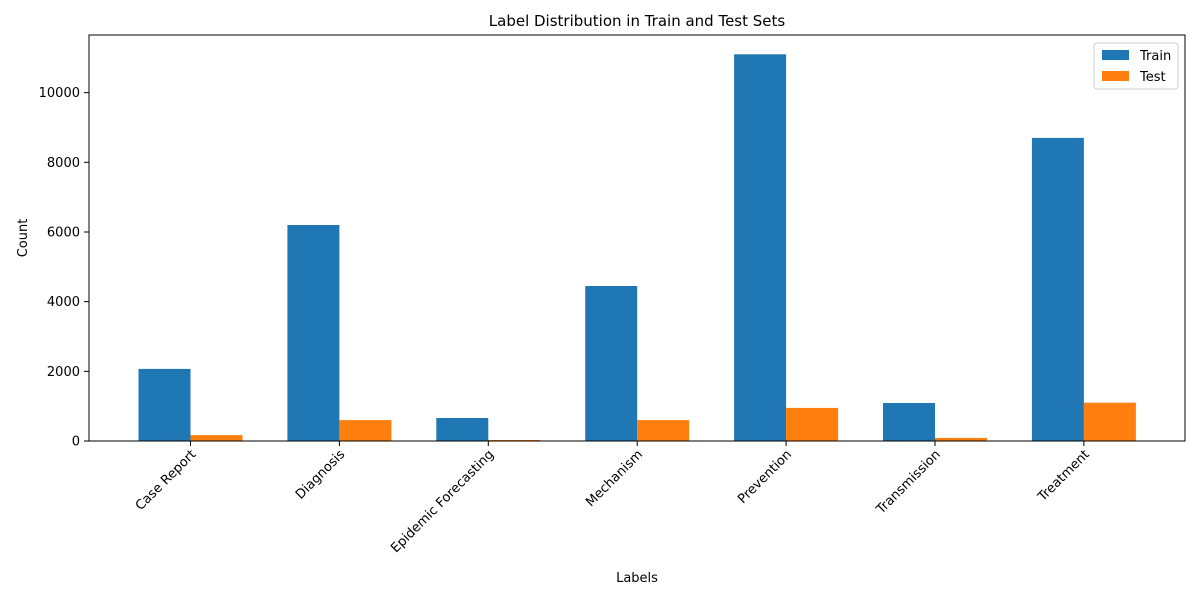 Image resolution: width=1200 pixels, height=600 pixels. What do you see at coordinates (166, 480) in the screenshot?
I see `x-tick-label: Case Report` at bounding box center [166, 480].